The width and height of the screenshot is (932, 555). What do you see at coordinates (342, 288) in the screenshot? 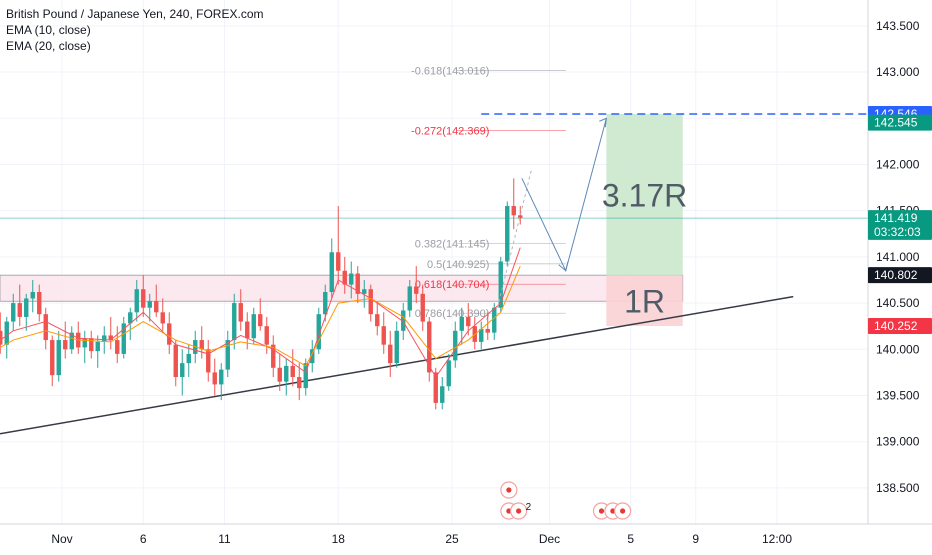
I see `support-zone` at bounding box center [342, 288].